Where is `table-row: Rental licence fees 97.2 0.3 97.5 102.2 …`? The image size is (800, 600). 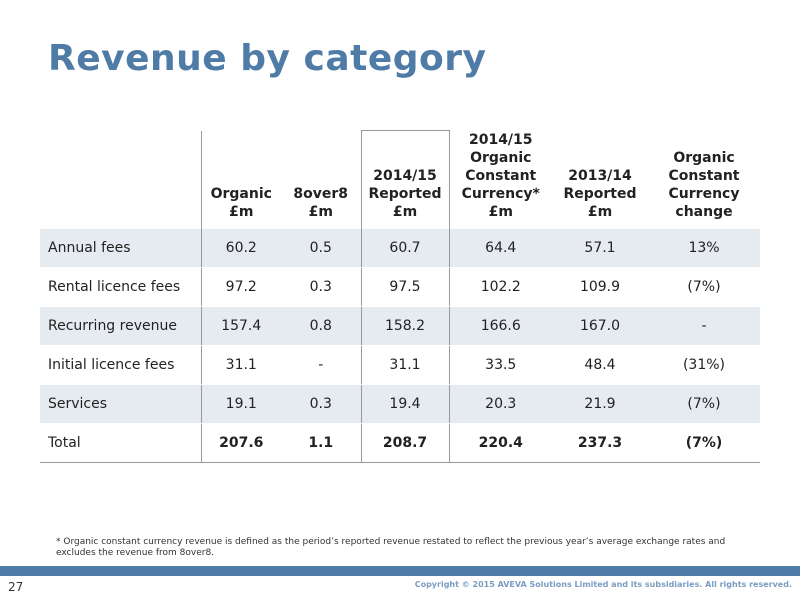 table-row: Rental licence fees 97.2 0.3 97.5 102.2 … is located at coordinates (400, 287).